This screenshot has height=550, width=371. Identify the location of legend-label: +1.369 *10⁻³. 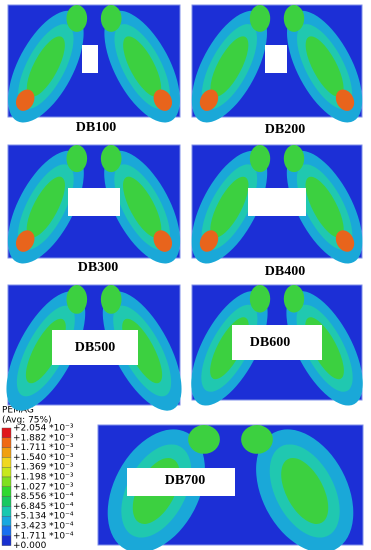
(43, 468).